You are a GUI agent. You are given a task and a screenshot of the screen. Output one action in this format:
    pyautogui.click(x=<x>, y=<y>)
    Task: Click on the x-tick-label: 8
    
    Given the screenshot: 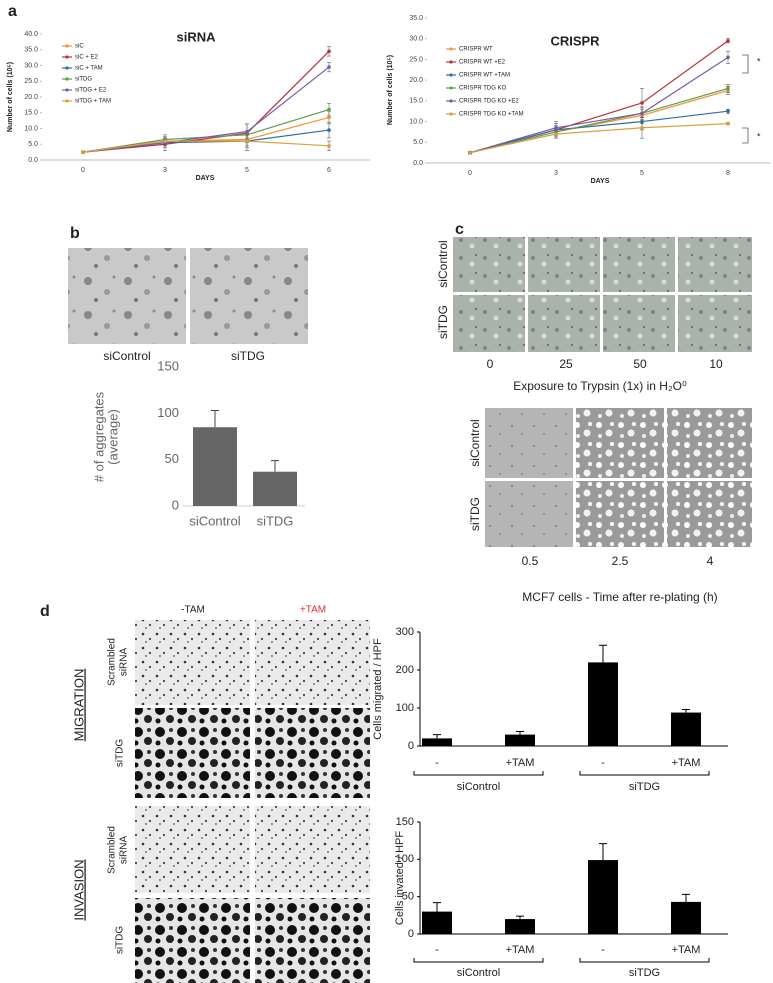 What is the action you would take?
    pyautogui.click(x=728, y=173)
    